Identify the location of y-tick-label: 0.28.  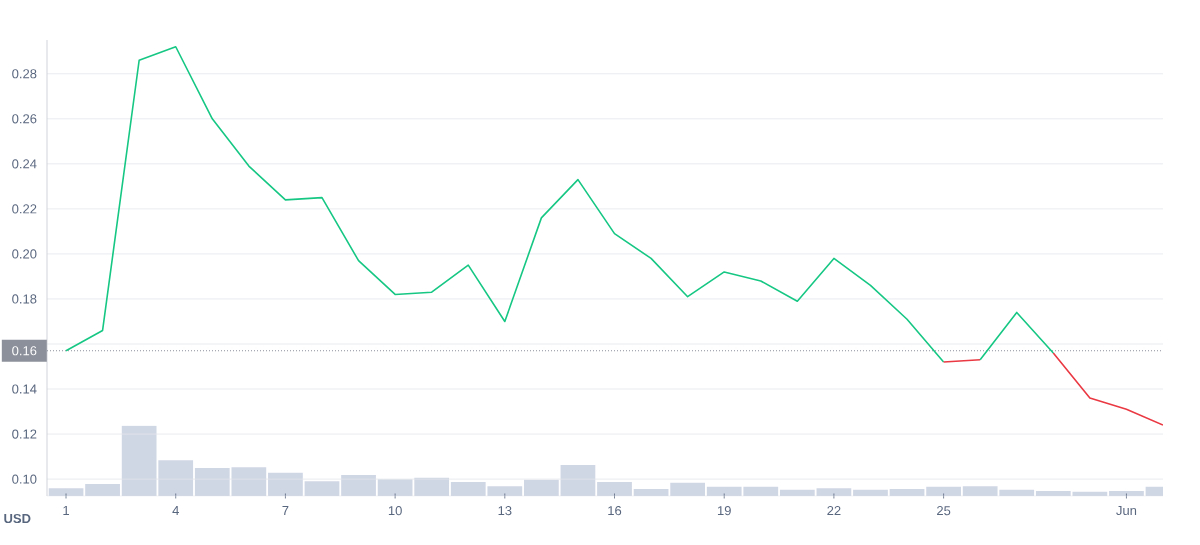
(24, 74).